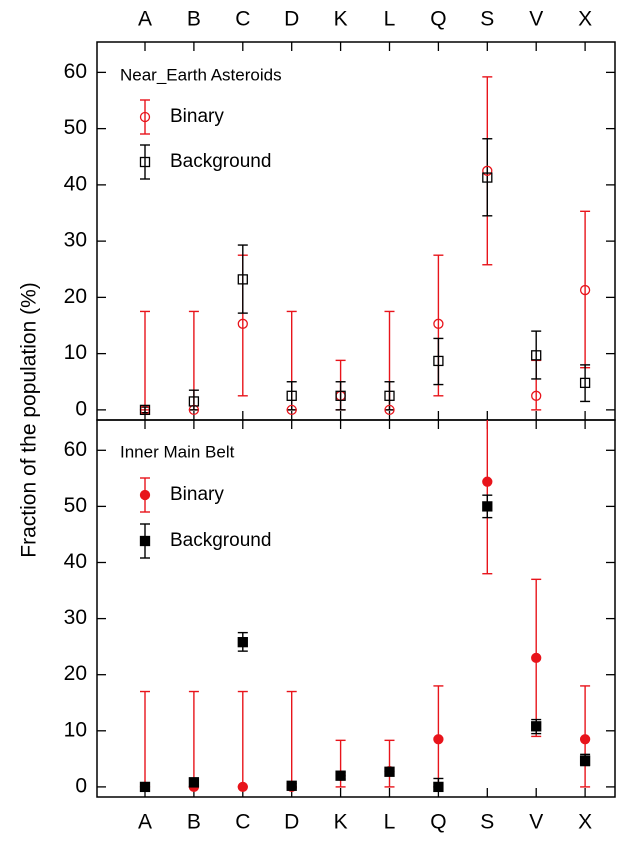 The height and width of the screenshot is (844, 634). I want to click on y-axis-label: Fraction of the population (%), so click(29, 419).